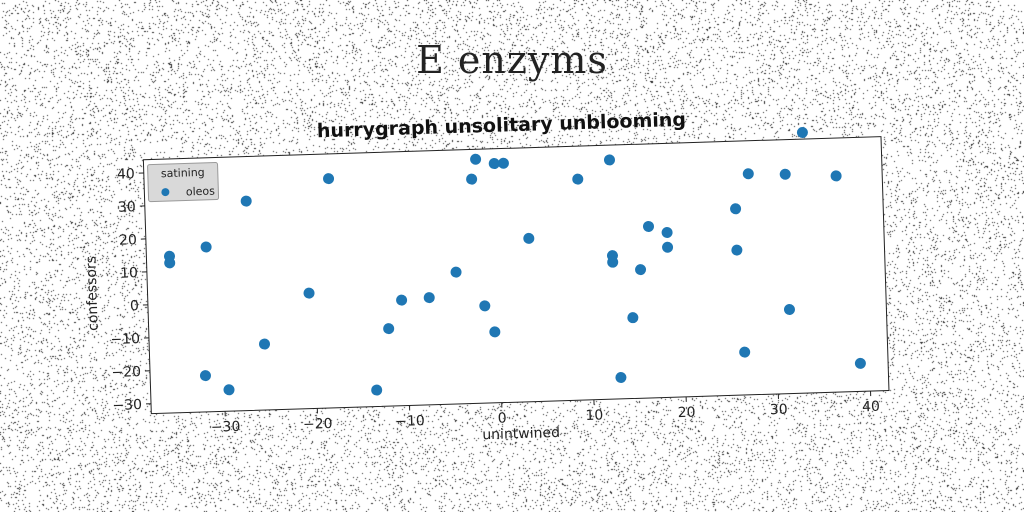  Describe the element at coordinates (134, 306) in the screenshot. I see `y-tick-label: 0` at that location.